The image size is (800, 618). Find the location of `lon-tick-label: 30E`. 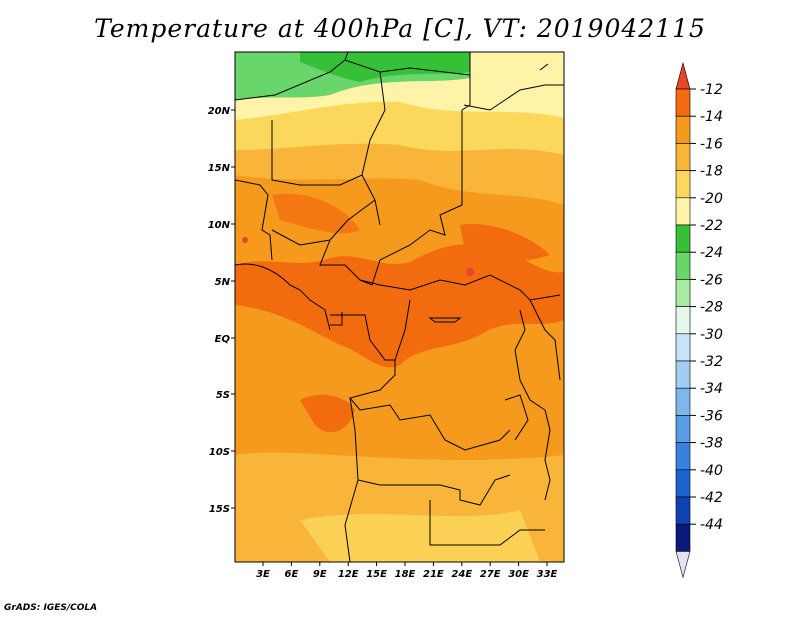

lon-tick-label: 30E is located at coordinates (518, 574).